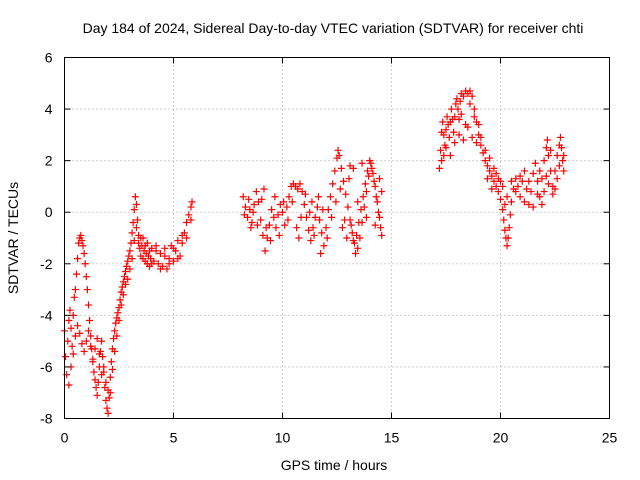 The image size is (640, 480). Describe the element at coordinates (65, 438) in the screenshot. I see `x-tick-label: 0` at that location.